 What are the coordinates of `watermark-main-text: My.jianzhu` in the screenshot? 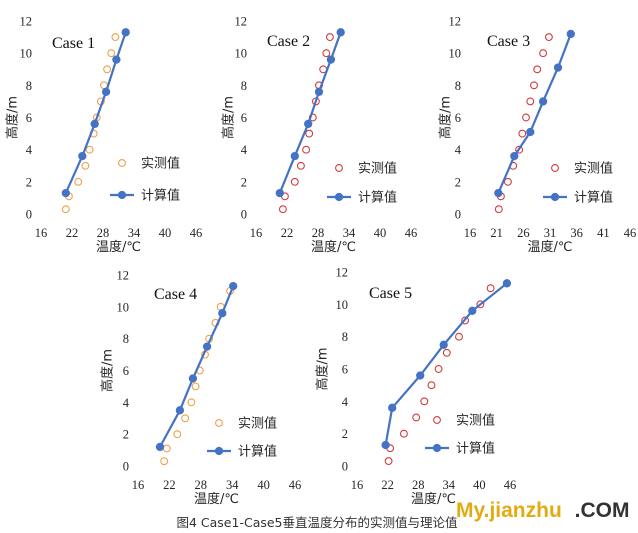 It's located at (509, 510).